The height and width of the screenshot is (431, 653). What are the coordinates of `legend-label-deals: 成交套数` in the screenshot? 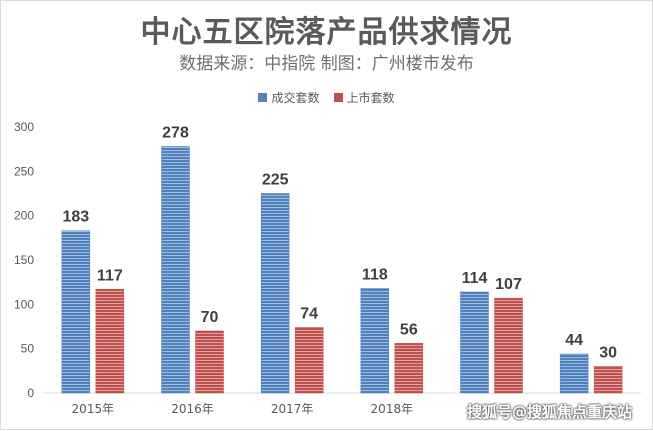 It's located at (295, 98).